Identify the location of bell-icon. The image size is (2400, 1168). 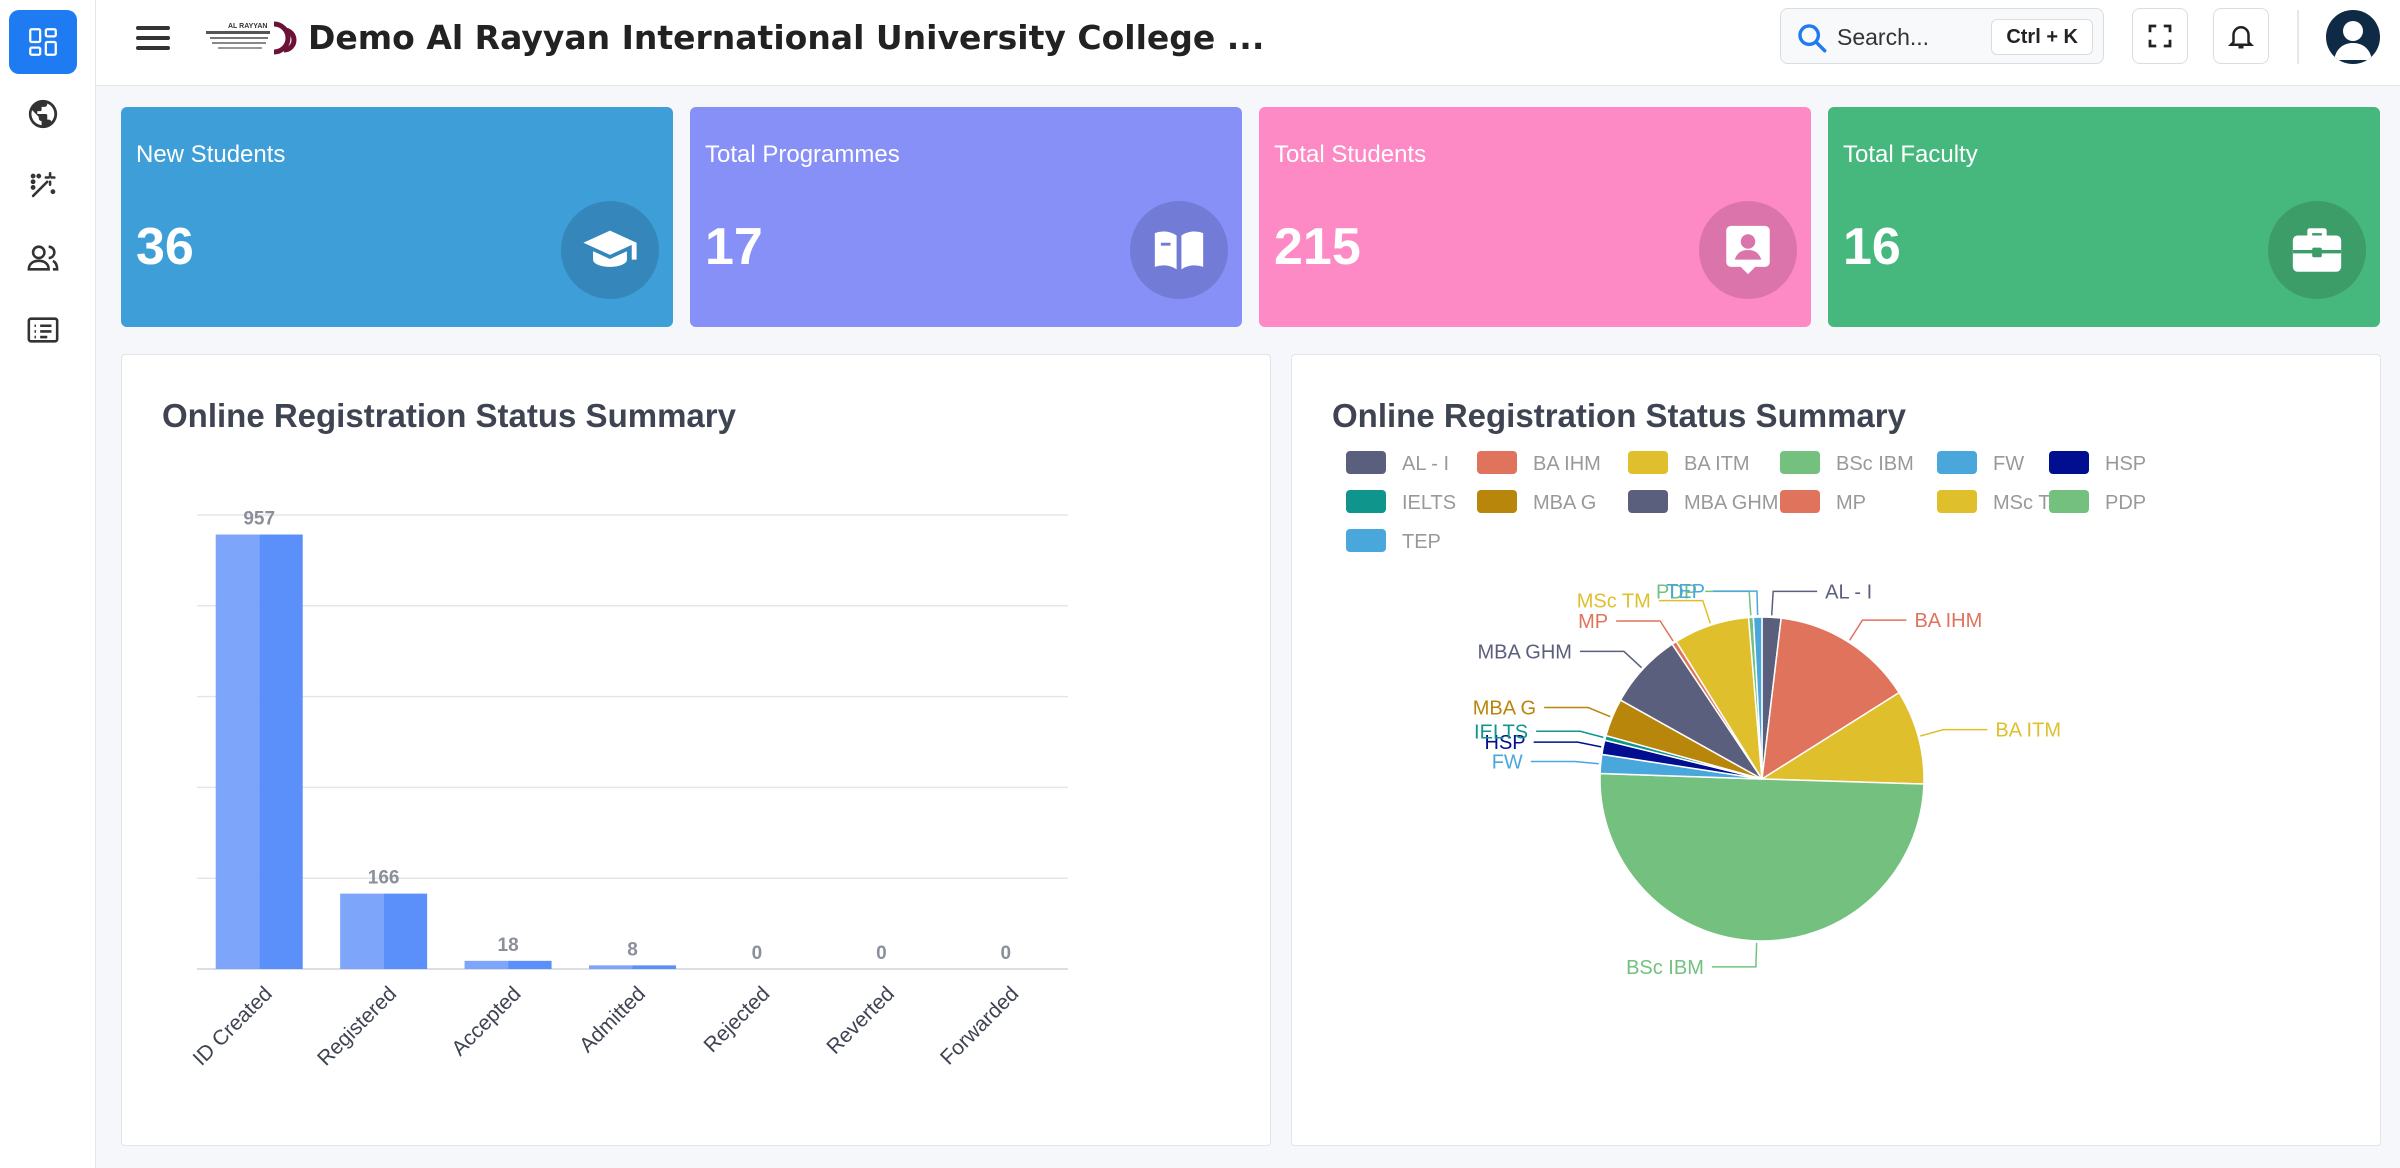
(2241, 37).